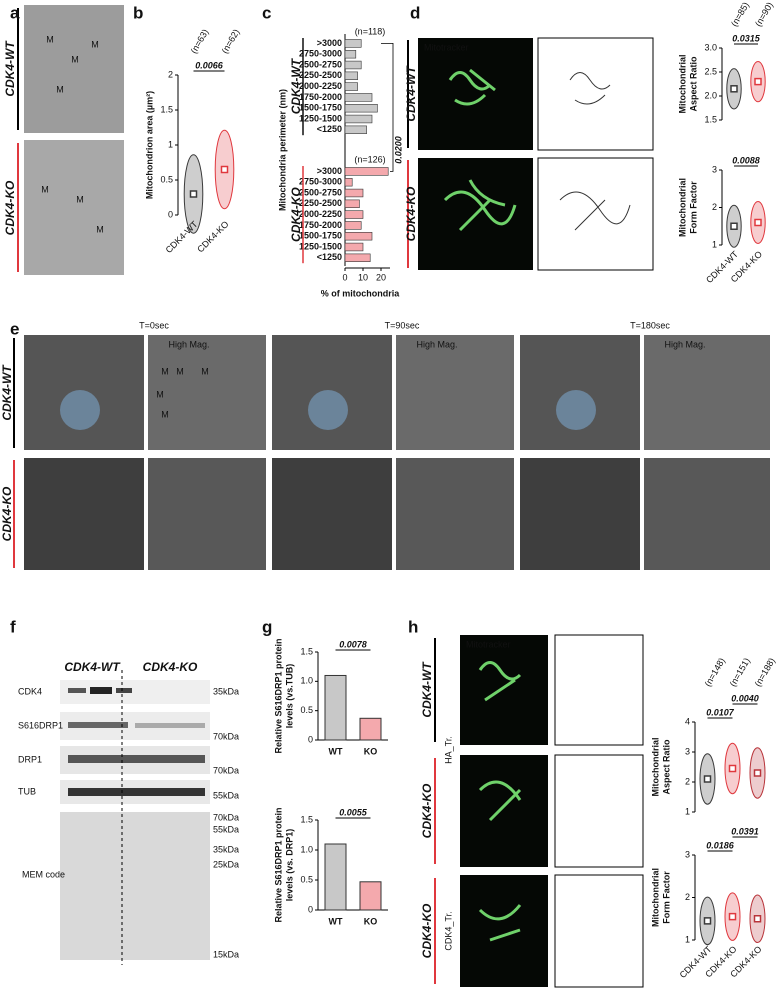 This screenshot has height=999, width=777. What do you see at coordinates (740, 672) in the screenshot?
I see `n-label: (n=151)` at bounding box center [740, 672].